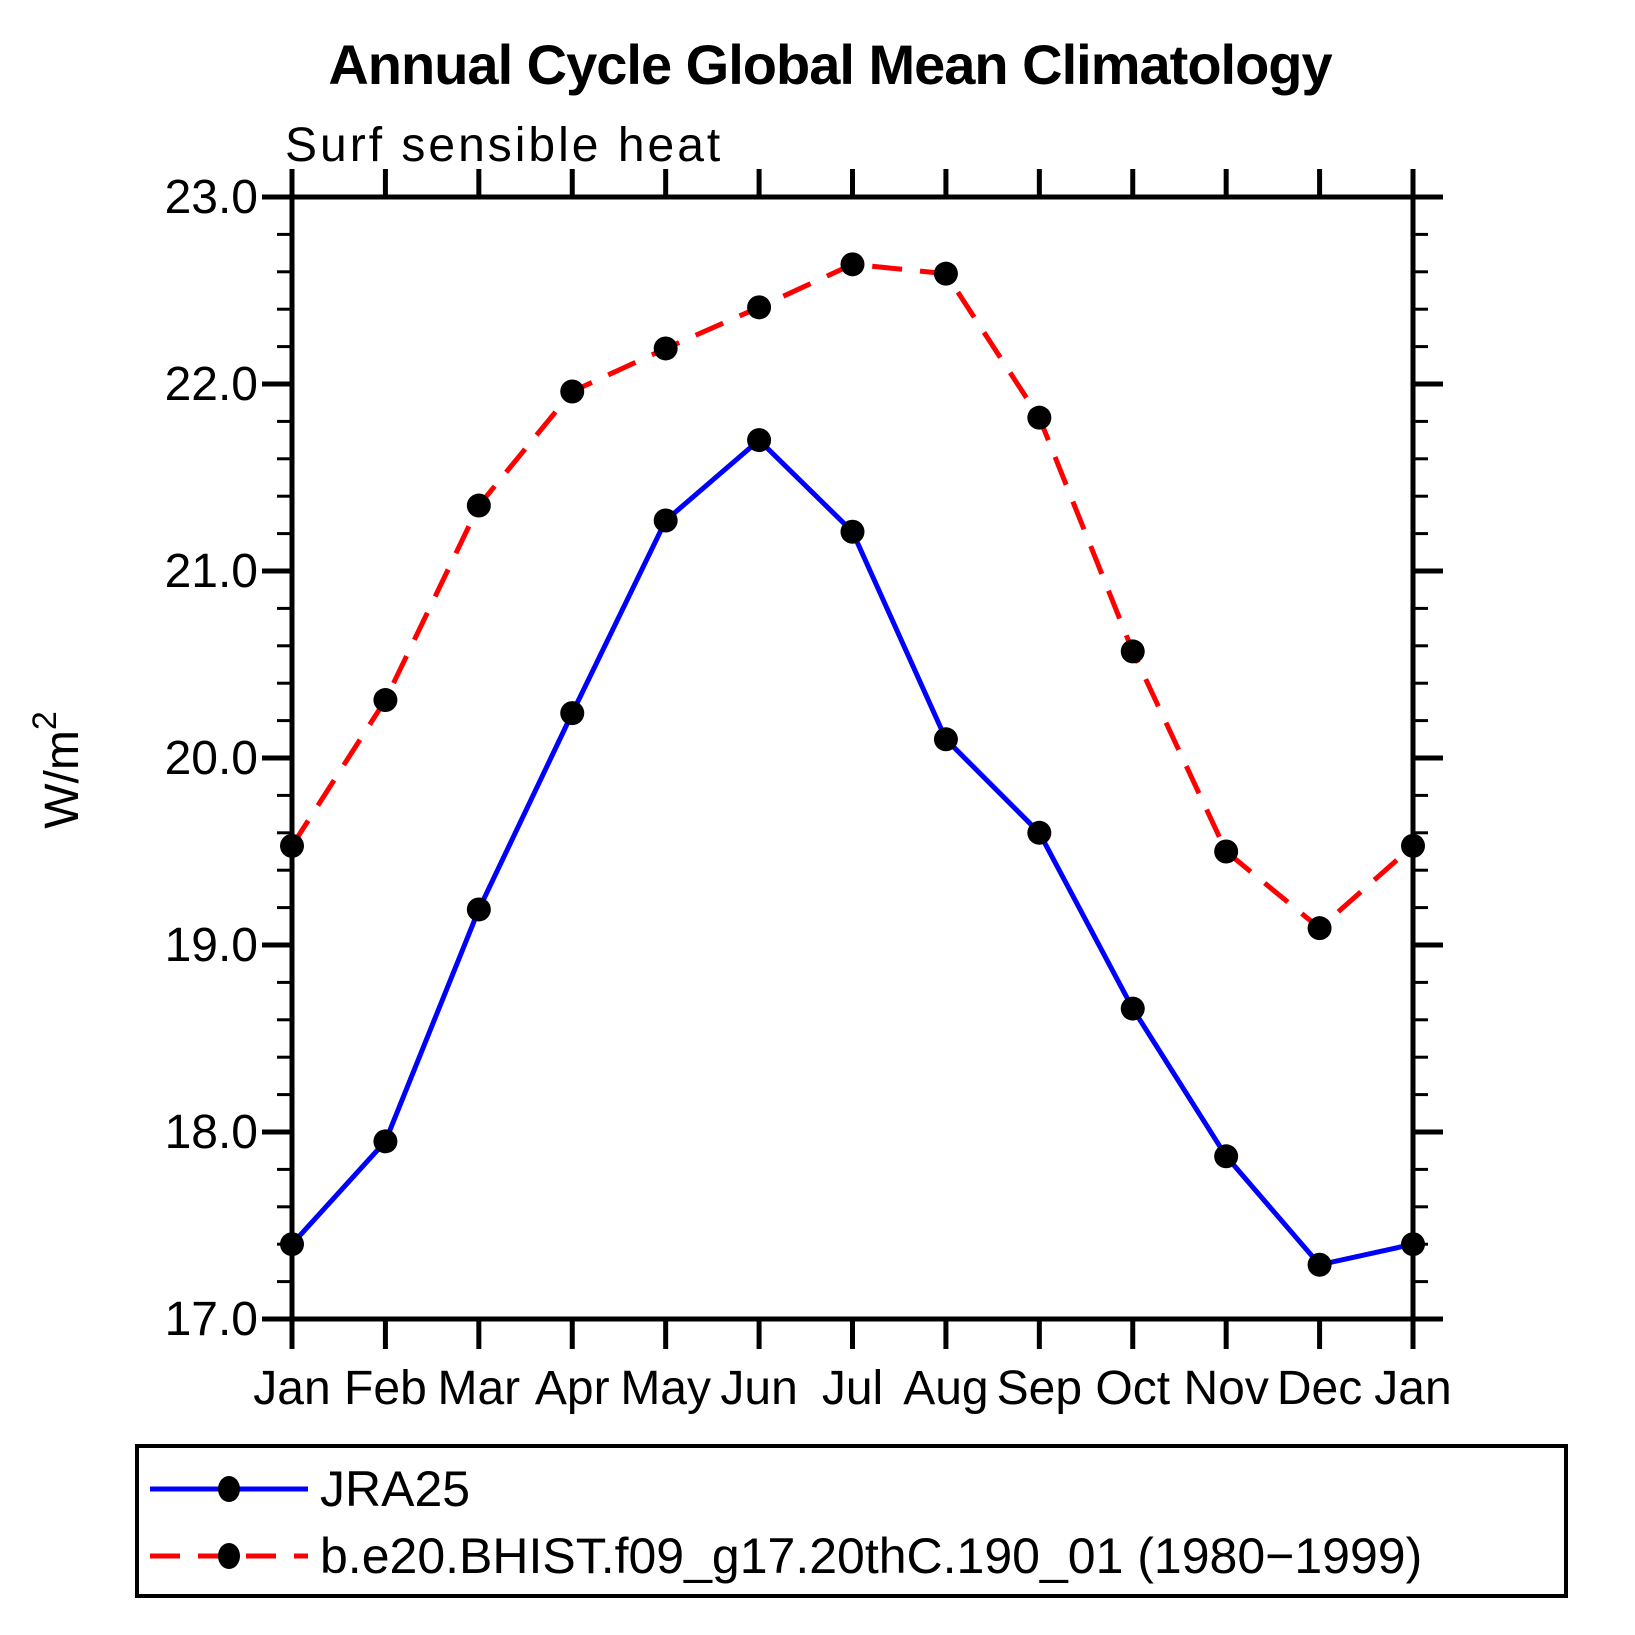  Describe the element at coordinates (211, 758) in the screenshot. I see `y-tick-label: 20.0` at that location.